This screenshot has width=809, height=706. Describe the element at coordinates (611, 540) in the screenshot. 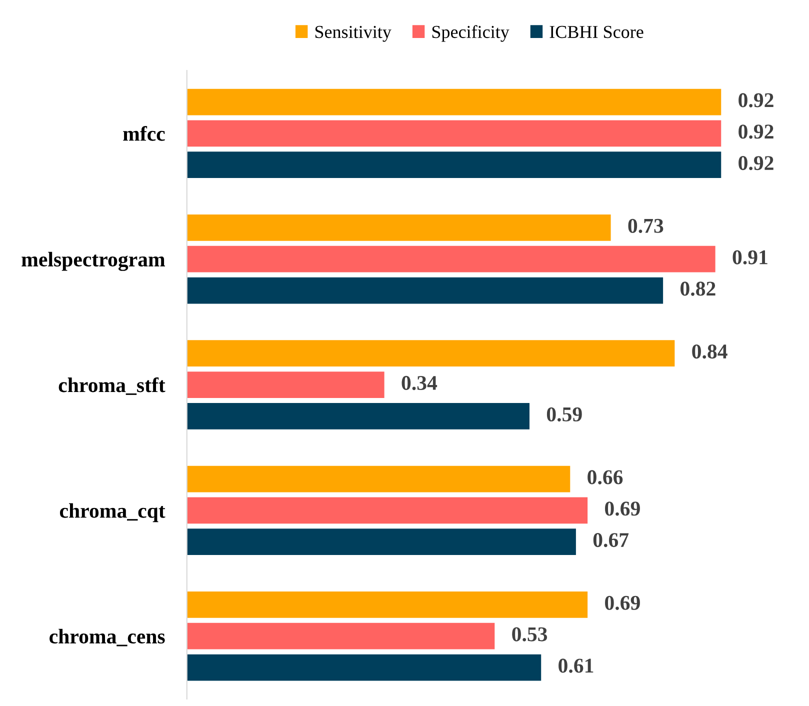

I see `data-label: 0.67` at that location.